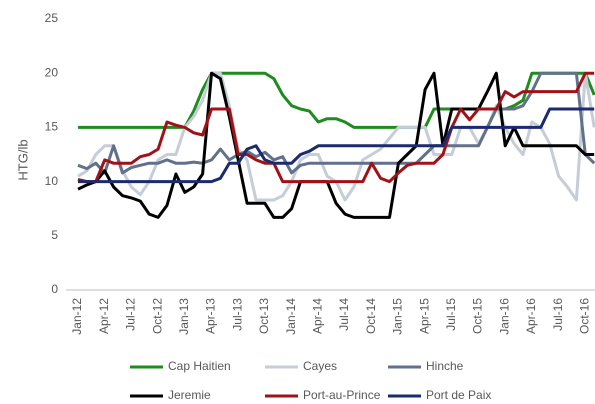 The image size is (595, 404). Describe the element at coordinates (157, 316) in the screenshot. I see `x-tick-label: Oct-12` at that location.